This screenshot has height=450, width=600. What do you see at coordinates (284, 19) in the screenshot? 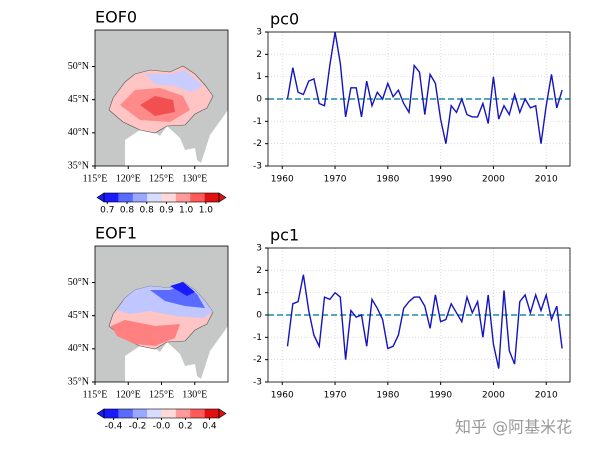
I see `chart-title: pc0` at bounding box center [284, 19].